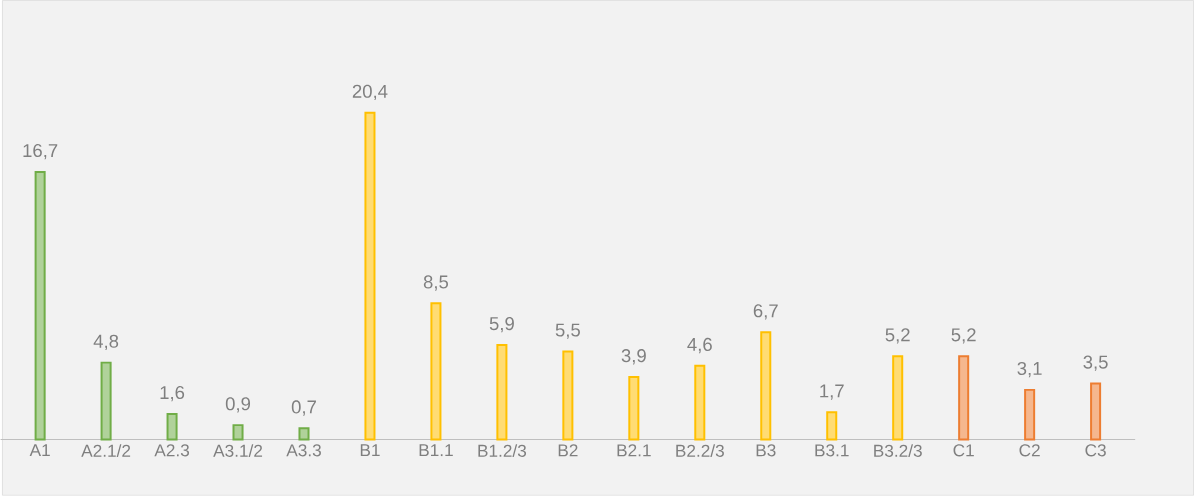  I want to click on x-tick-label: B3.1, so click(832, 450).